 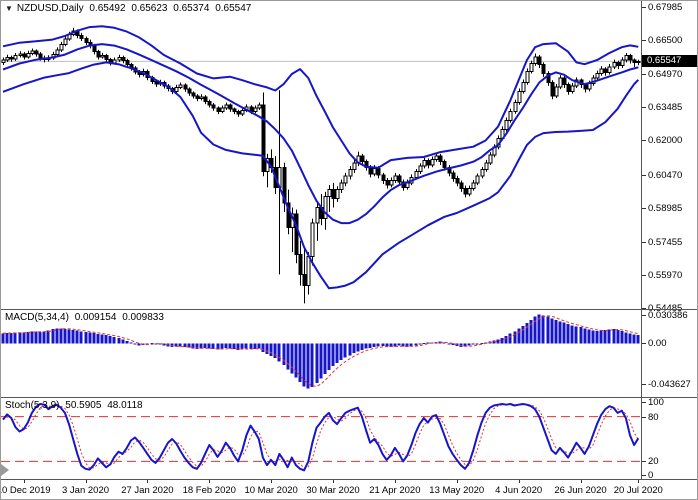 What do you see at coordinates (85, 490) in the screenshot?
I see `date-label: 3 Jan 2020` at bounding box center [85, 490].